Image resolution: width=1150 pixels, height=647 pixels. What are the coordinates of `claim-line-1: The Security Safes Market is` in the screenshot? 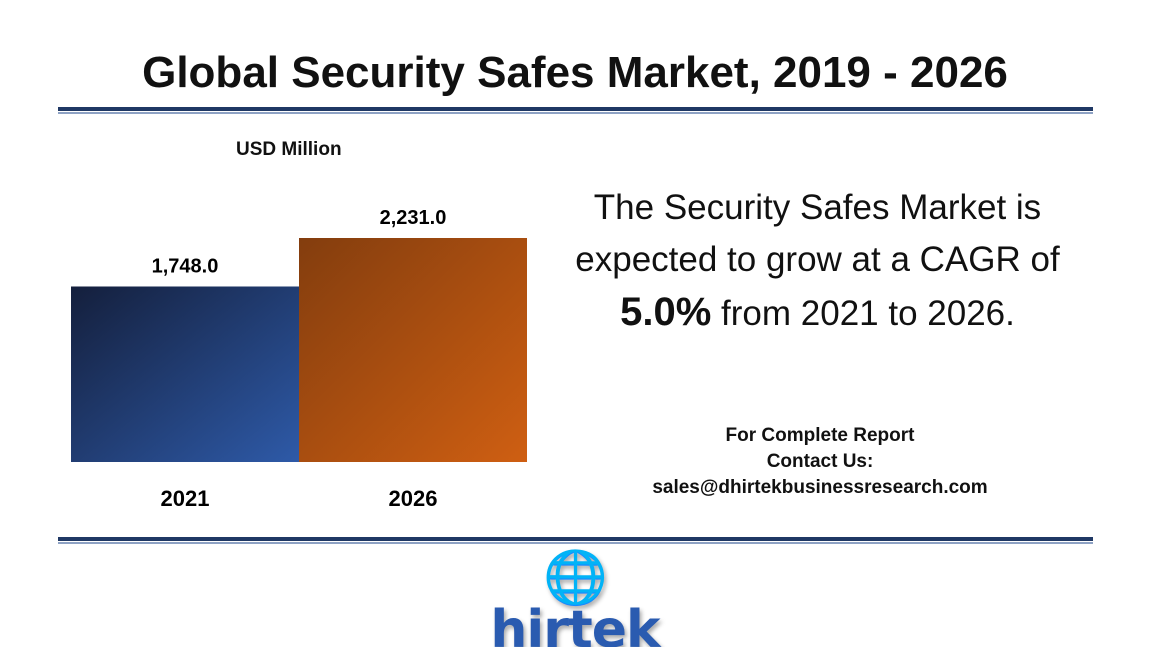 It's located at (817, 207).